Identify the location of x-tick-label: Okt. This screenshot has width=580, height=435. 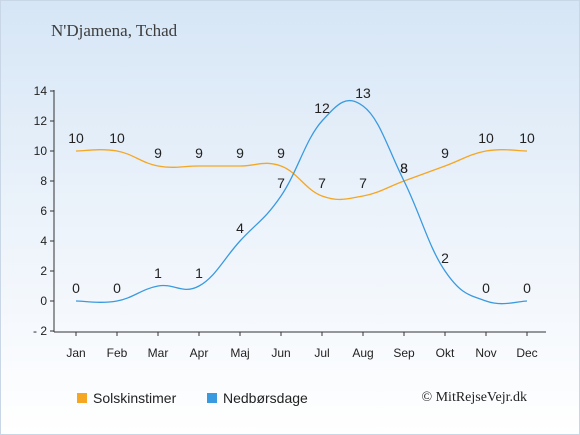
(445, 353).